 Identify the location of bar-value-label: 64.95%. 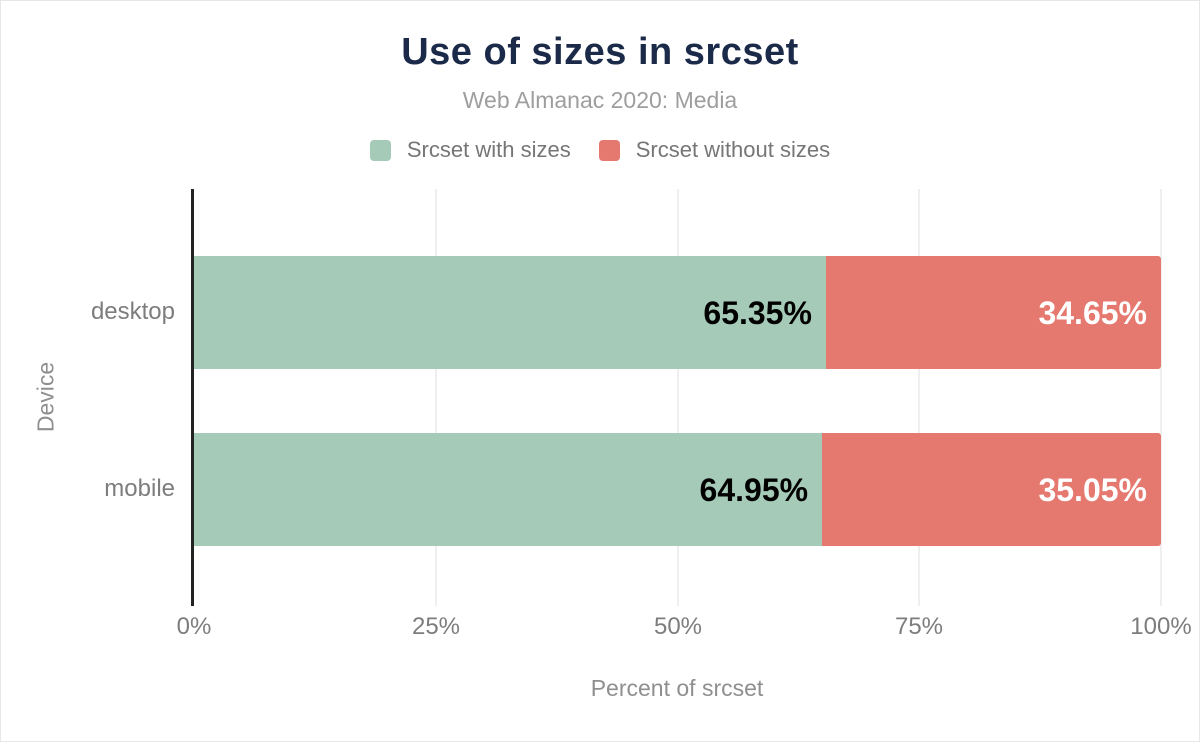
(754, 489).